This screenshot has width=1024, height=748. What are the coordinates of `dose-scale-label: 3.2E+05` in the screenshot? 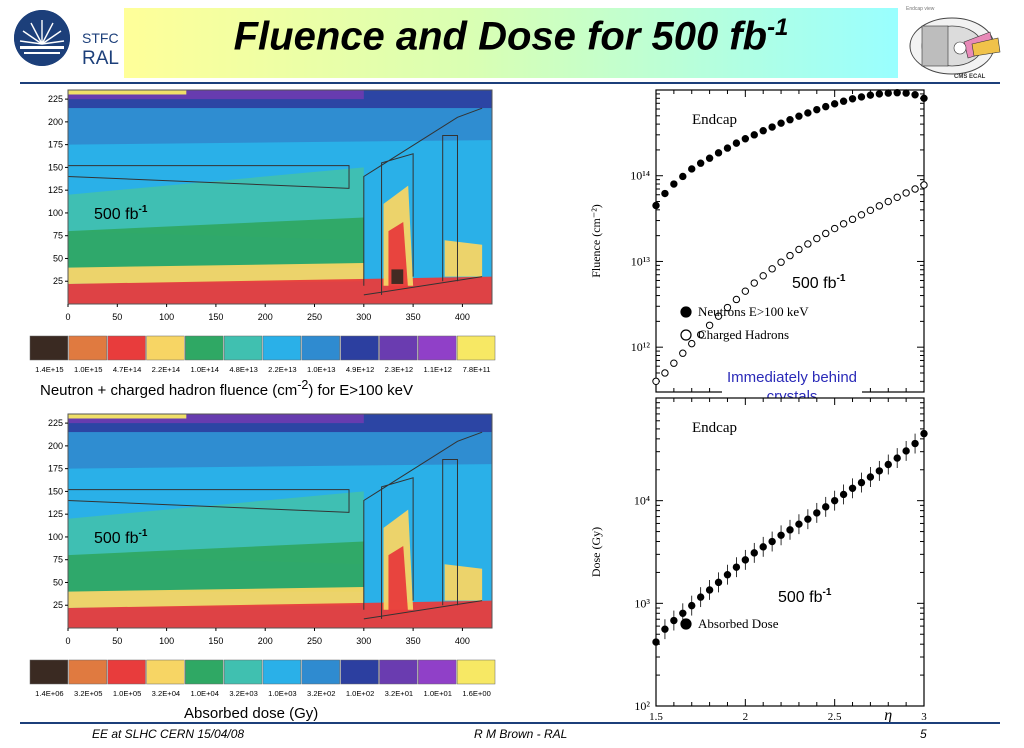 It's located at (88, 693).